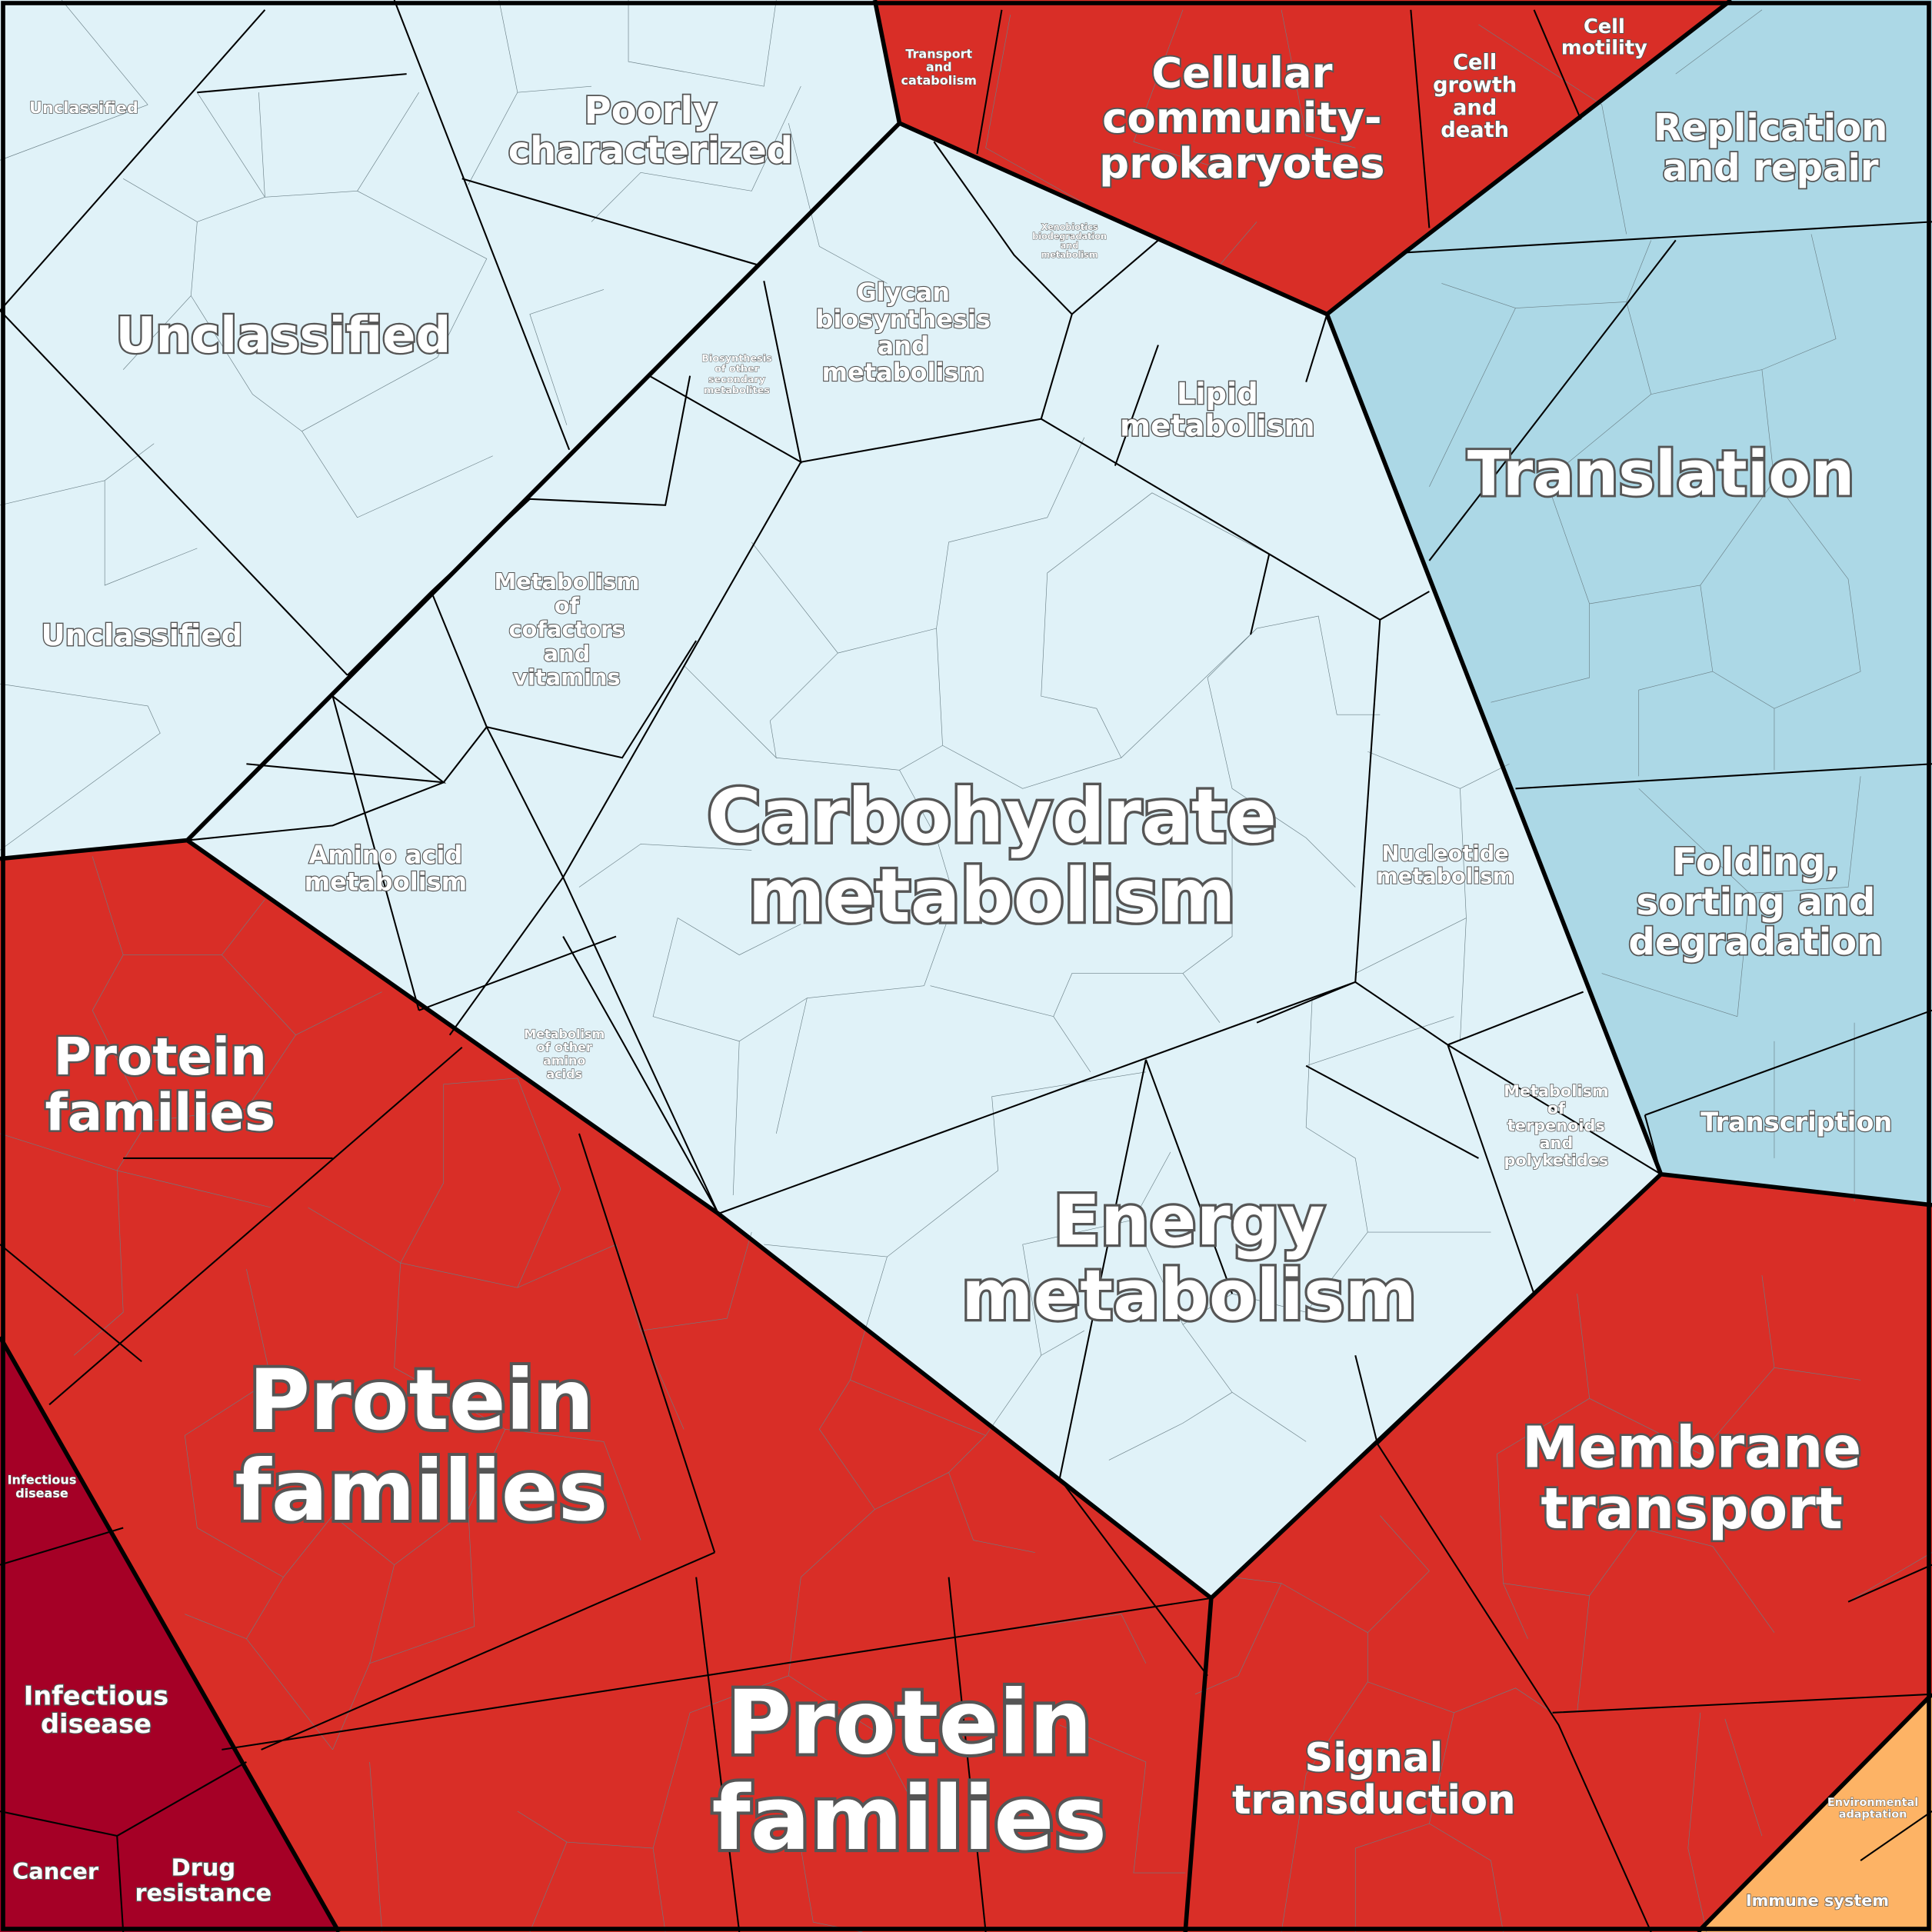 This screenshot has height=1932, width=1932. Describe the element at coordinates (1475, 130) in the screenshot. I see `region-label: death` at that location.